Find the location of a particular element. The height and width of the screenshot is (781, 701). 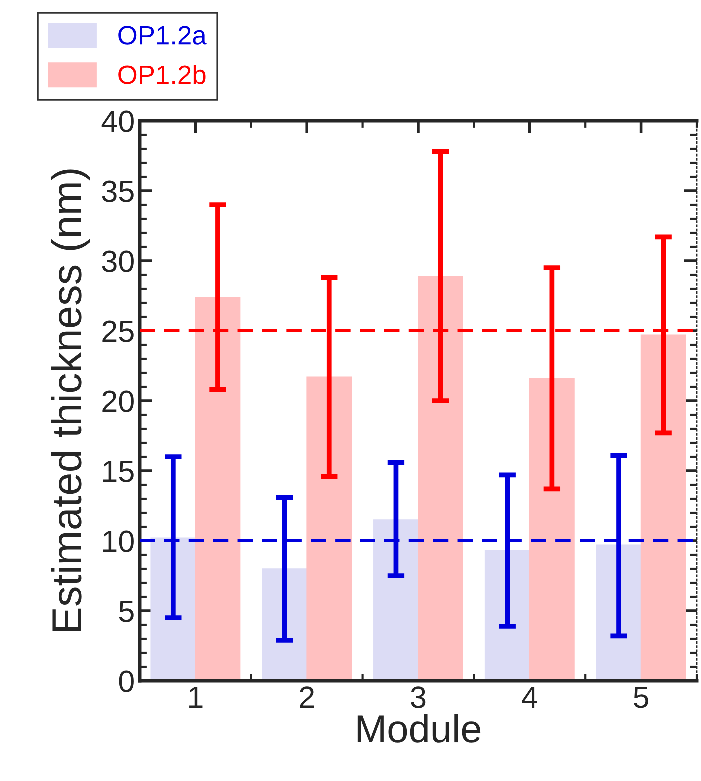

y-tick-label: 40 is located at coordinates (118, 121).